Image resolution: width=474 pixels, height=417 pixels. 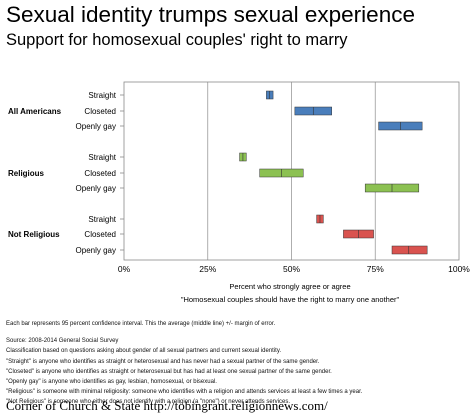 I want to click on x-tick-label: 75%, so click(x=375, y=269).